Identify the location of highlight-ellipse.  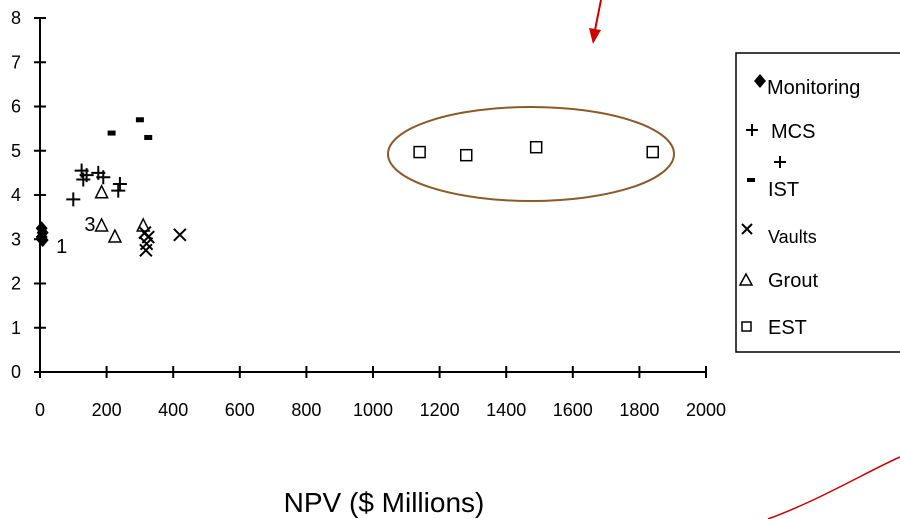
(531, 154).